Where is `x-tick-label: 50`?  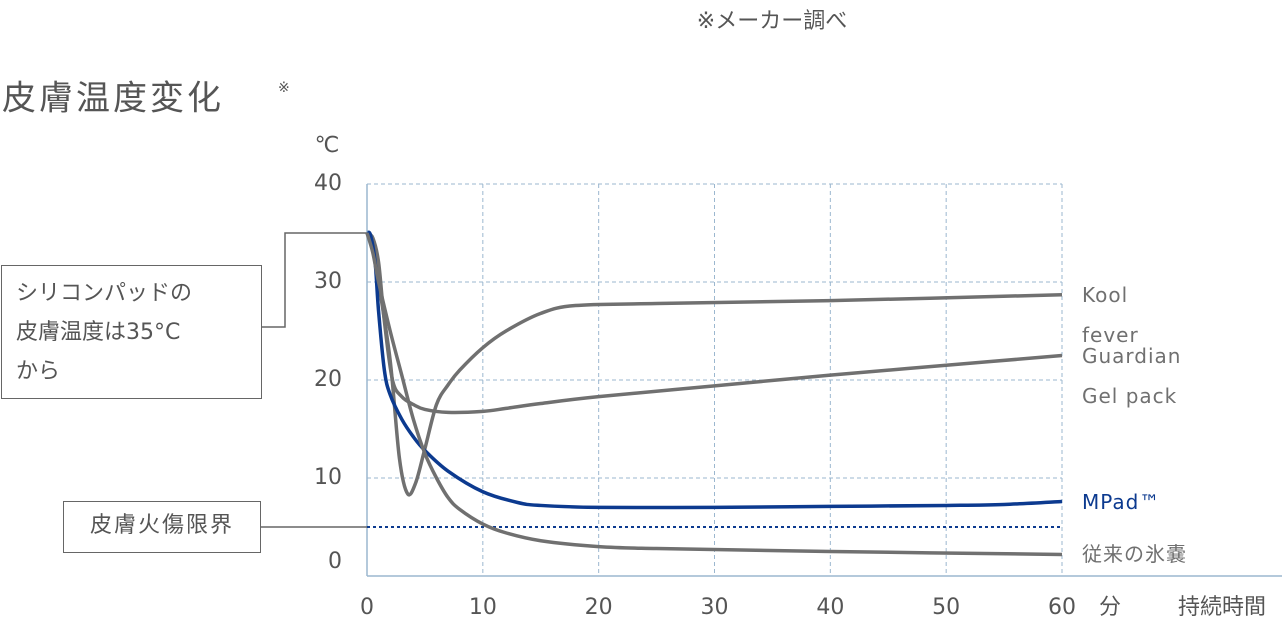 x-tick-label: 50 is located at coordinates (946, 607).